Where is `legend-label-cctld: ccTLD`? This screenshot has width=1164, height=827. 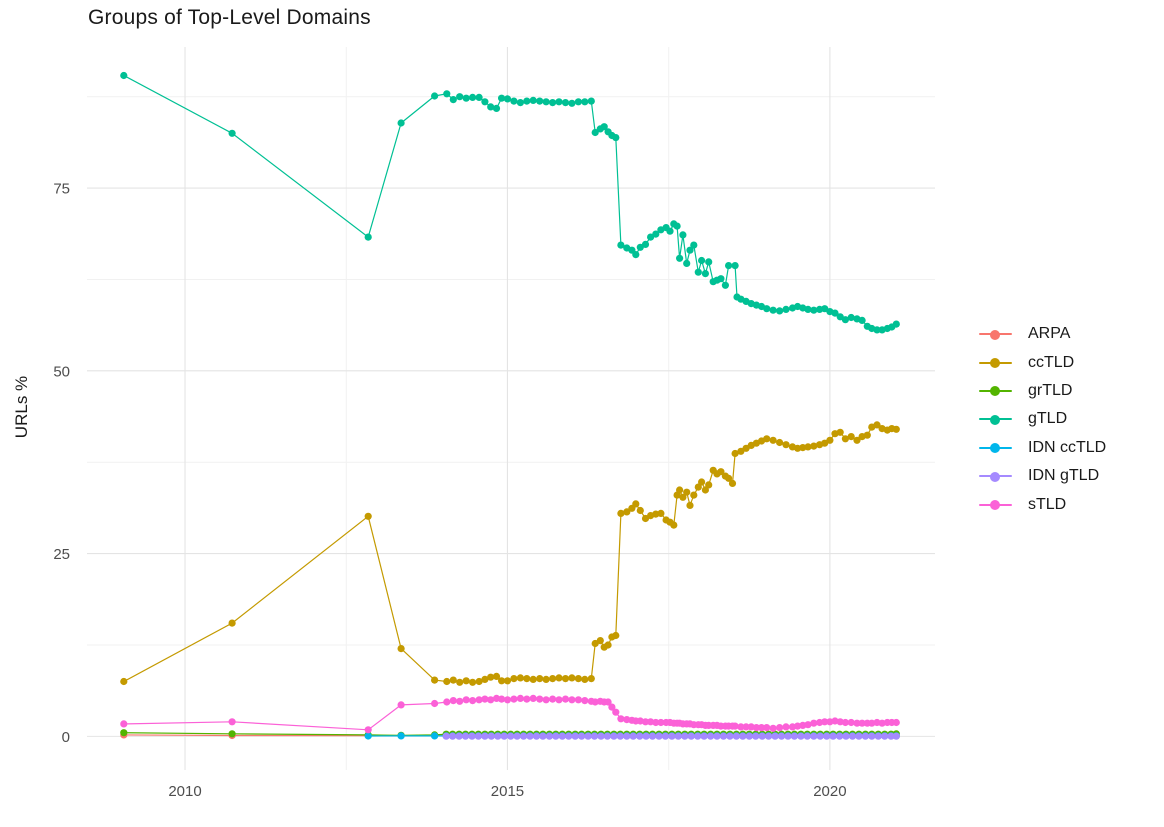 legend-label-cctld: ccTLD is located at coordinates (1051, 362).